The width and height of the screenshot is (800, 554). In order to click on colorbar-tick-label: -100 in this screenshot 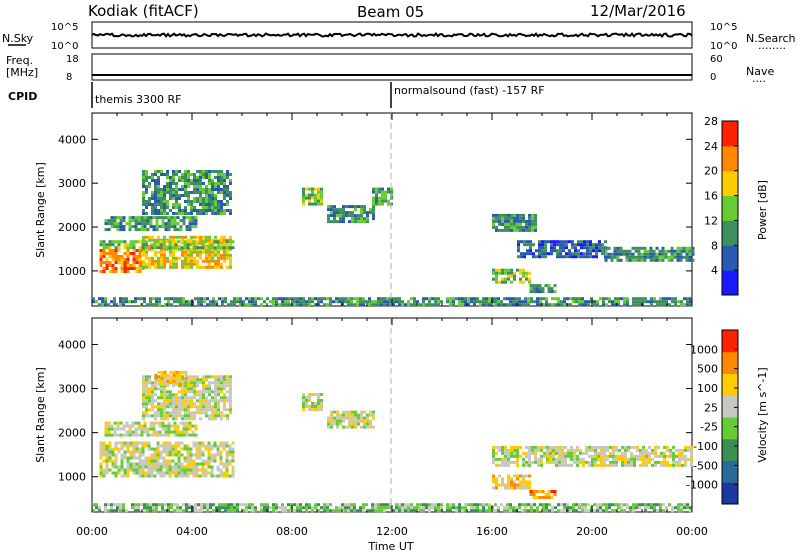, I will do `click(705, 446)`.